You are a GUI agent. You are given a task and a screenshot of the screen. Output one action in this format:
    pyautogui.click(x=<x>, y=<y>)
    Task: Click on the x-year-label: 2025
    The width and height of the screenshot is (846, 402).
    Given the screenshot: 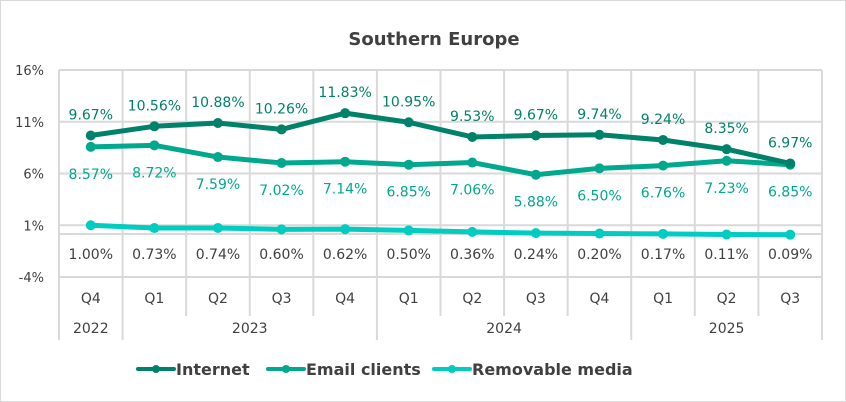 What is the action you would take?
    pyautogui.click(x=727, y=329)
    